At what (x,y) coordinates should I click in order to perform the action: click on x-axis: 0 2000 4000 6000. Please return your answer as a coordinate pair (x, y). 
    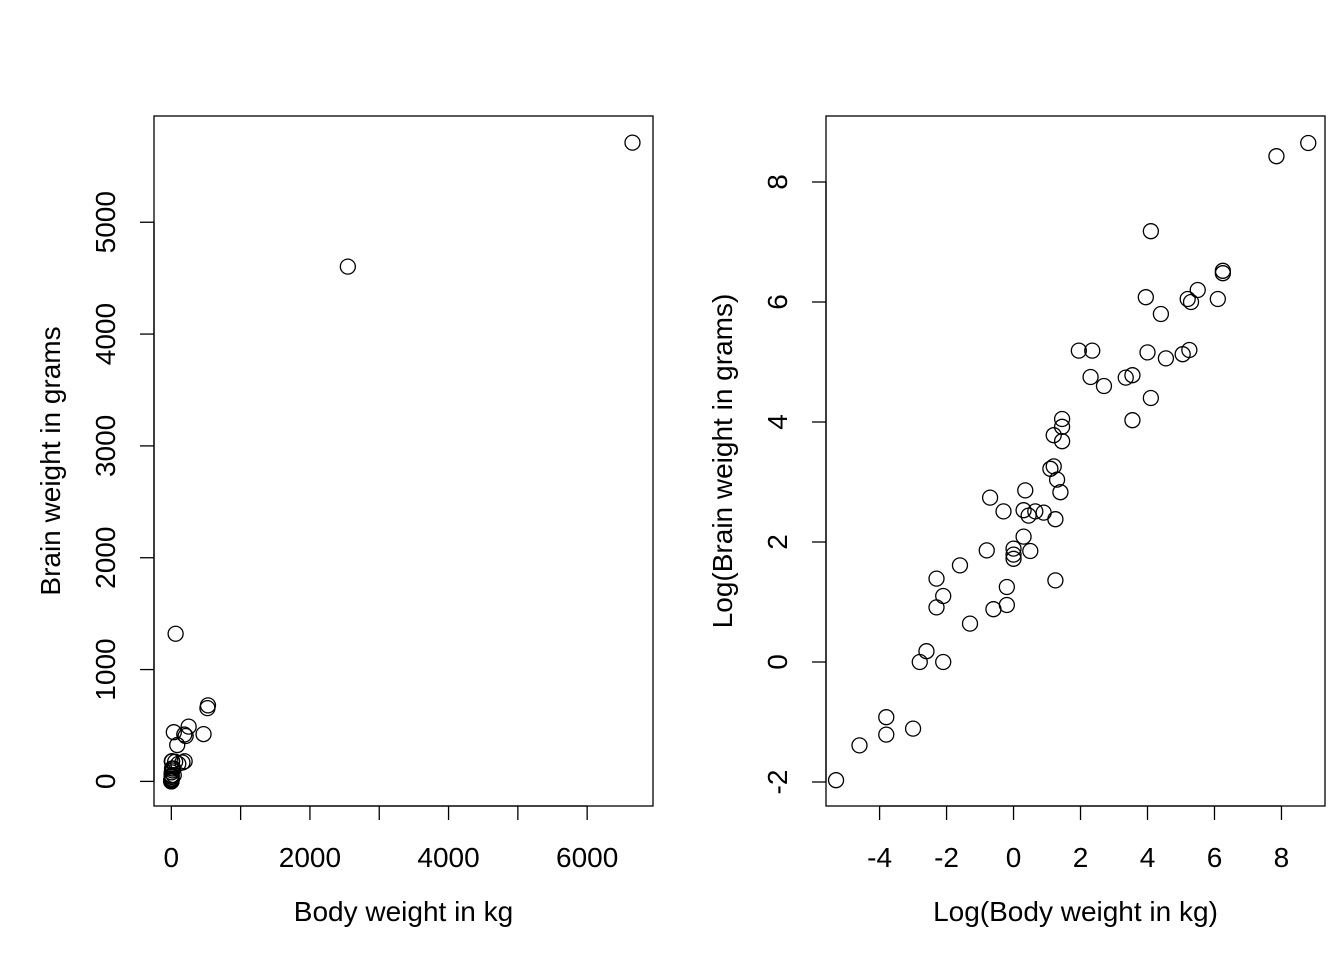
    Looking at the image, I should click on (391, 839).